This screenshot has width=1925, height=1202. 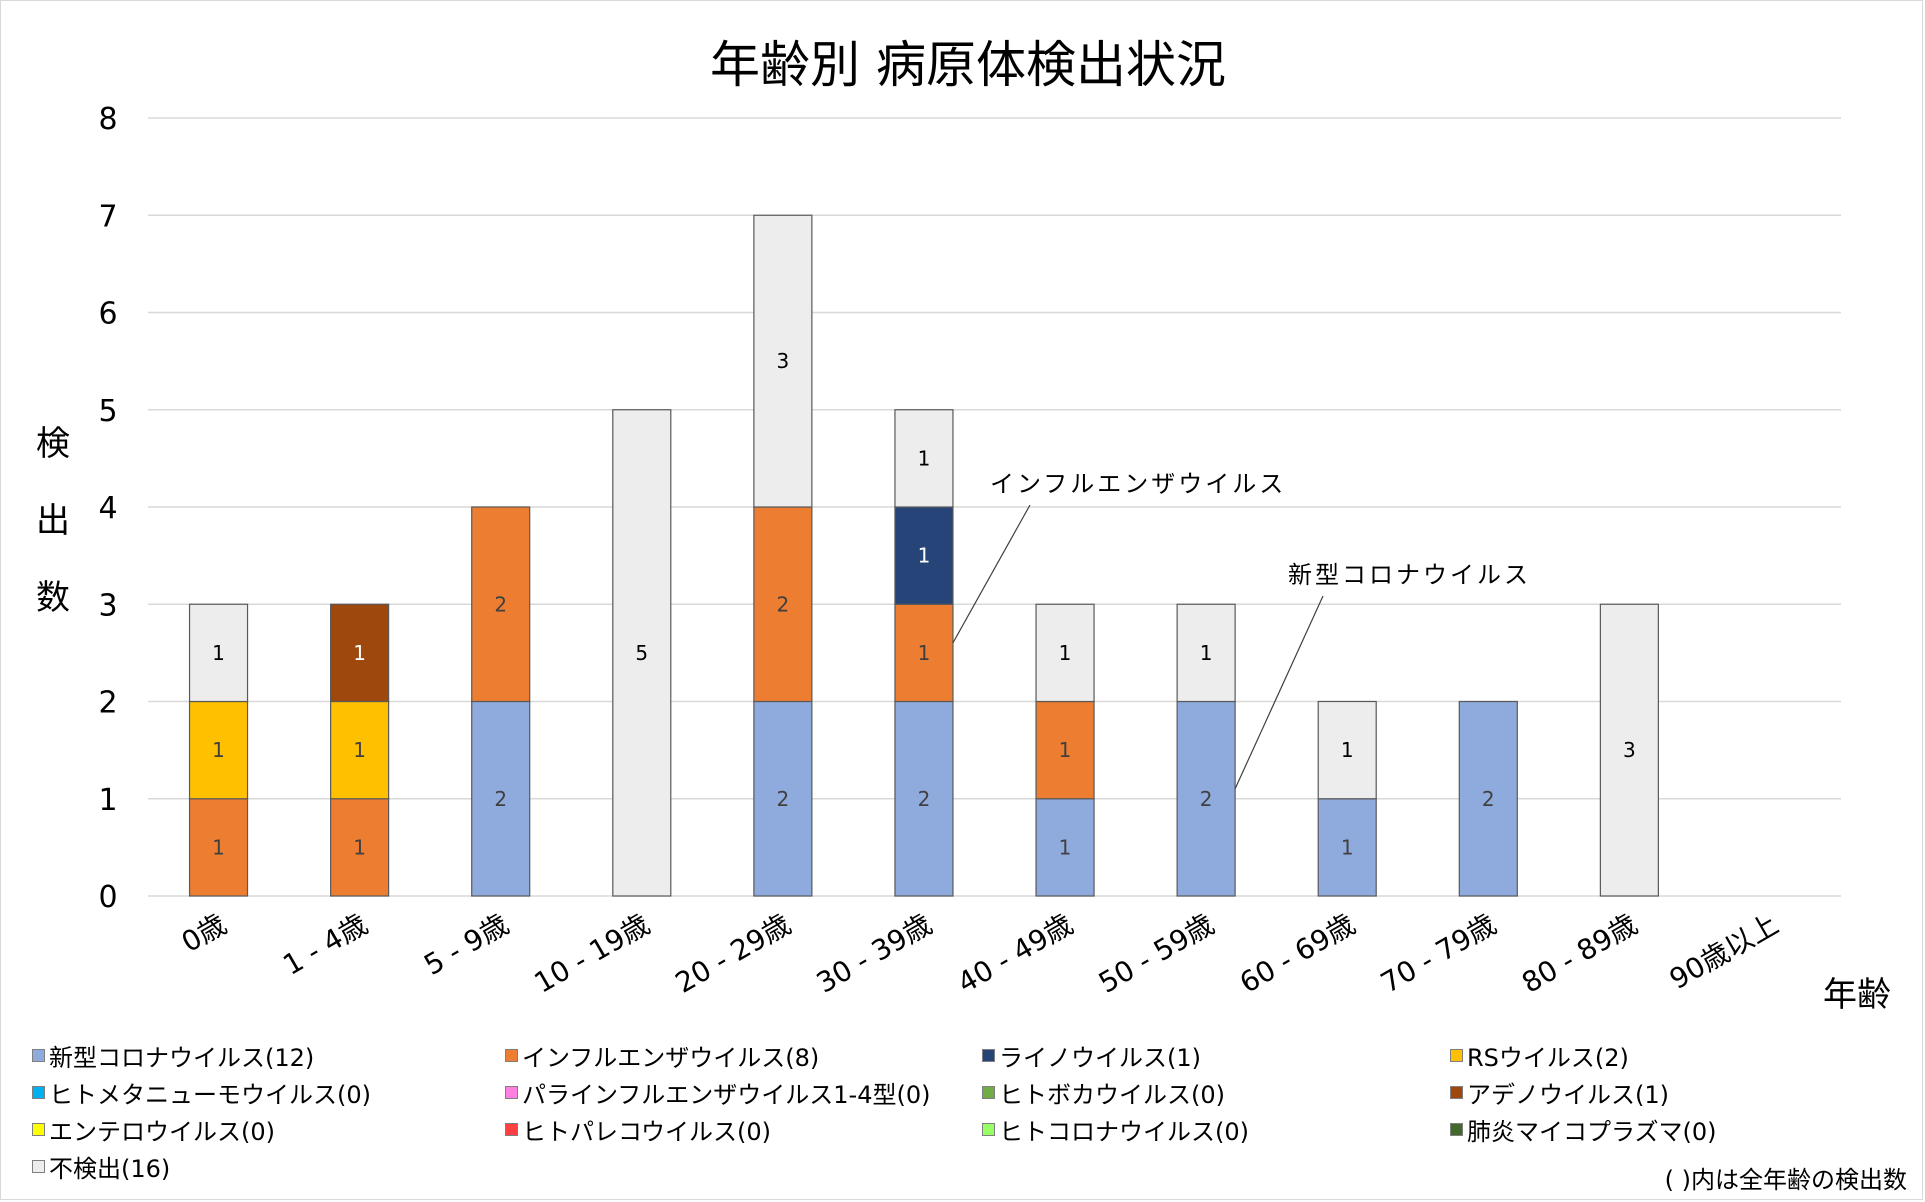 What do you see at coordinates (1785, 1180) in the screenshot?
I see `footnote: ( )内は全年齢の検出数` at bounding box center [1785, 1180].